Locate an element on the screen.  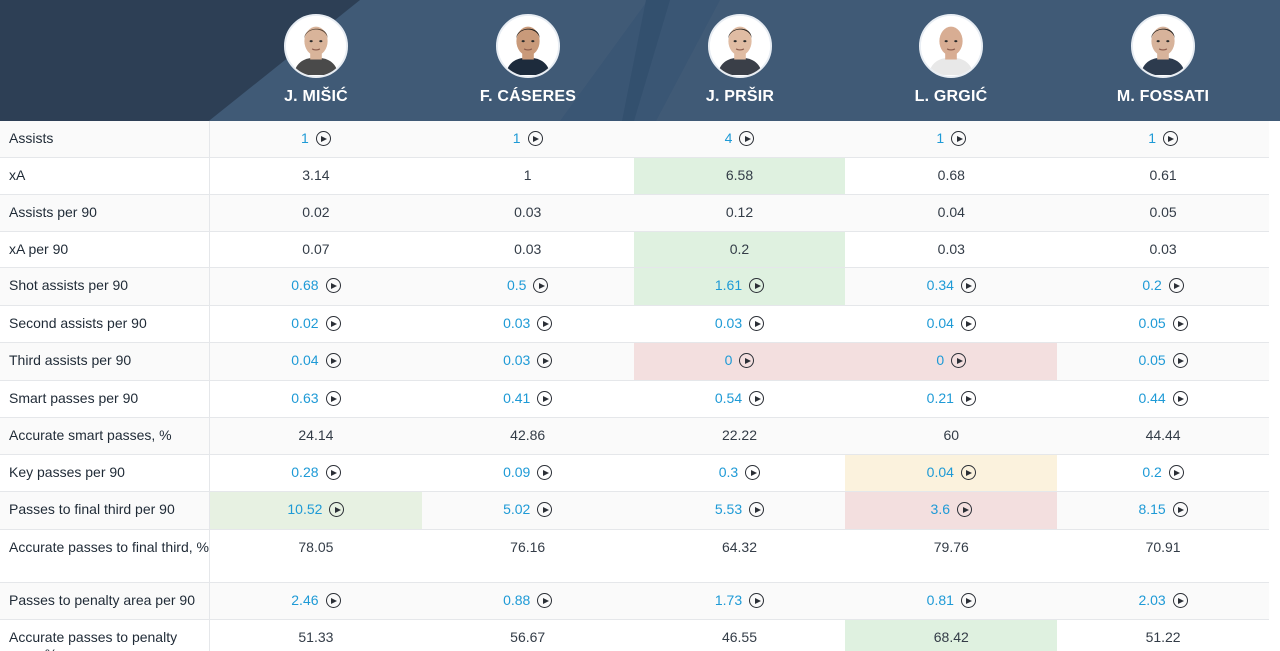
stat-link: 10.52 is located at coordinates (305, 509).